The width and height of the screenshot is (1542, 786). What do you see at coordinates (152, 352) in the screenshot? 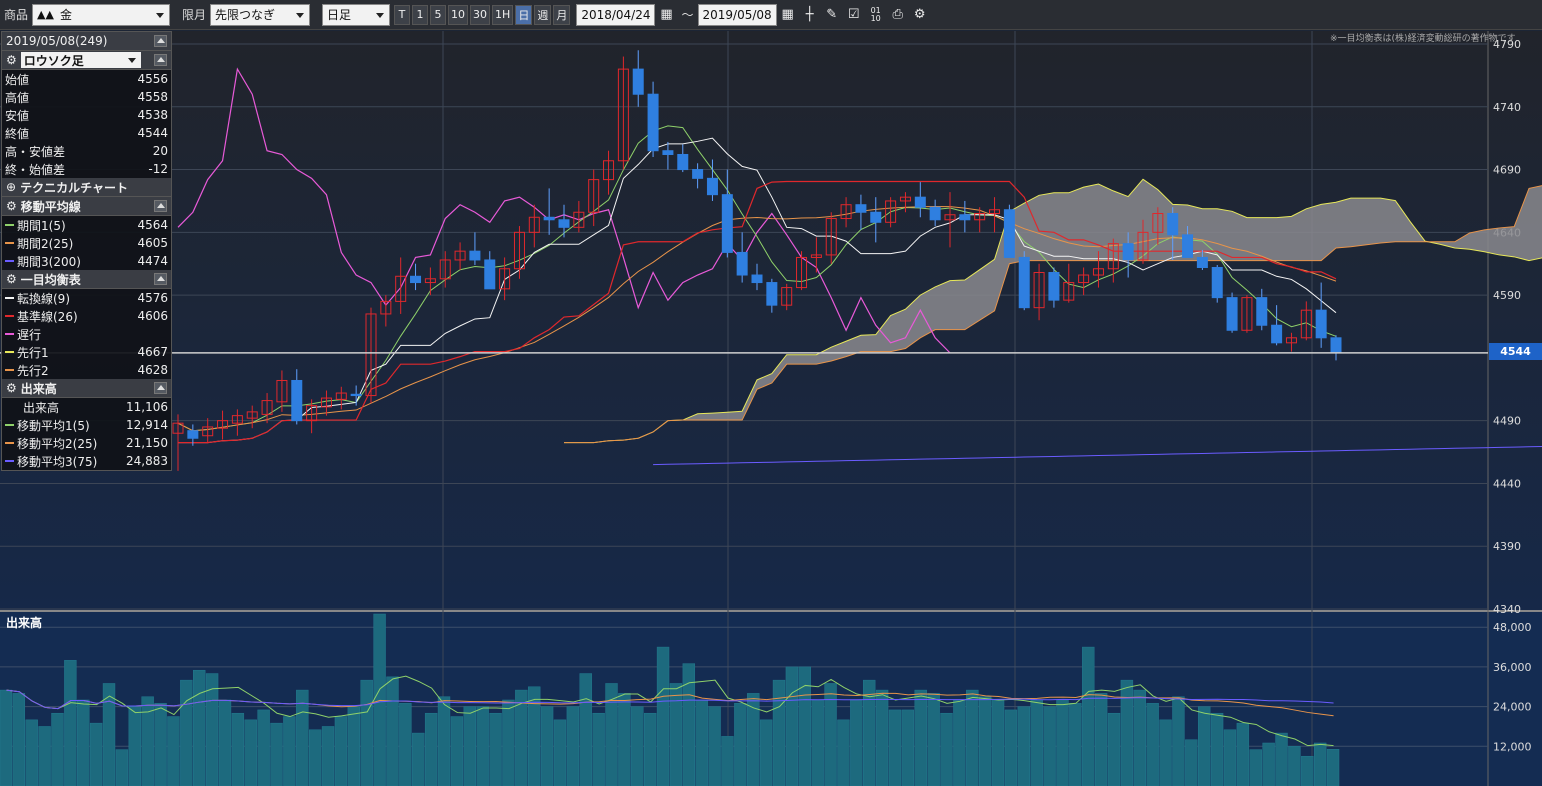
I see `ichimoku-value: 4667` at bounding box center [152, 352].